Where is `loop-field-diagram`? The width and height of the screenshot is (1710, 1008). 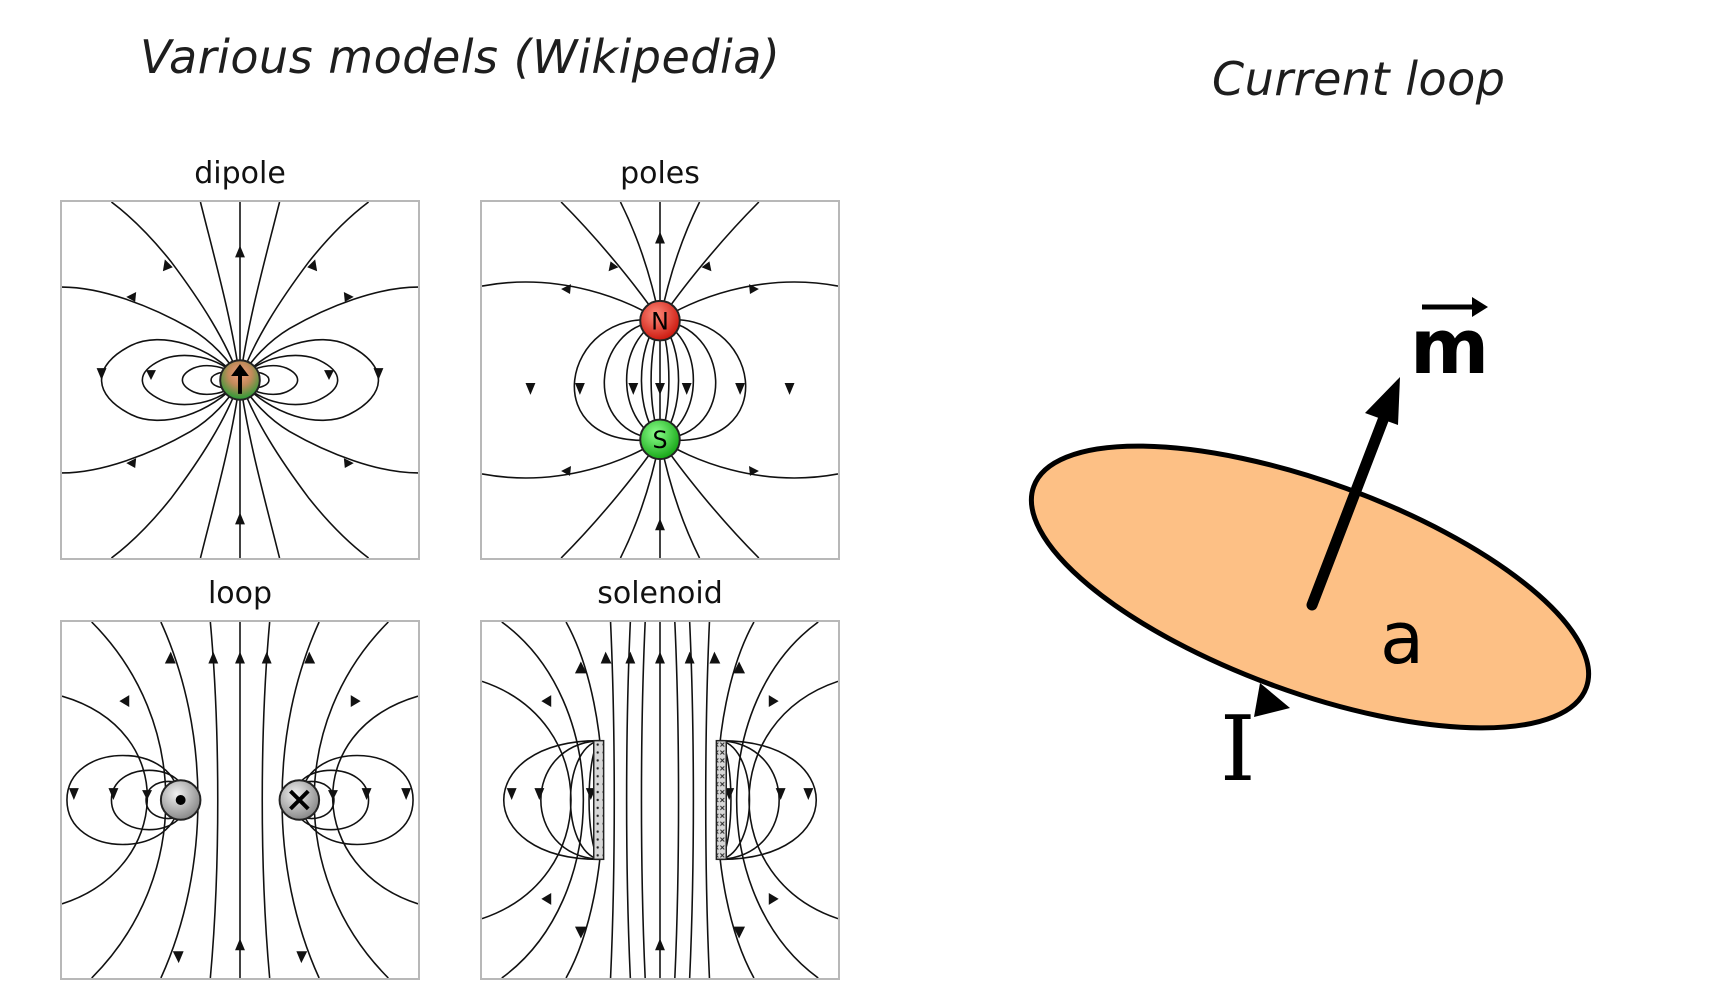
loop-field-diagram is located at coordinates (240, 800).